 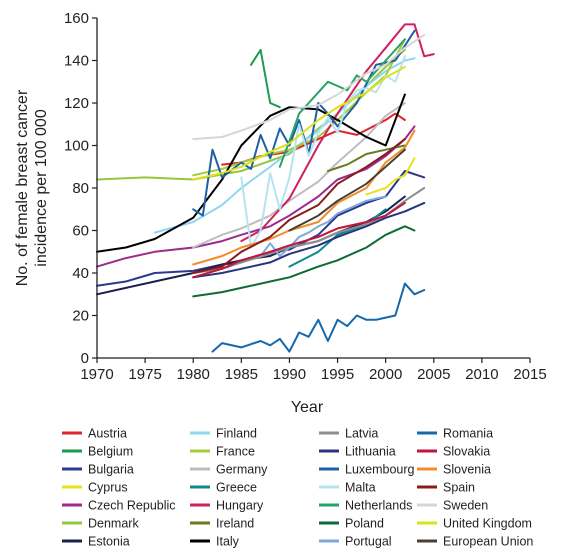 I want to click on y-tick-label: 20, so click(x=80, y=316).